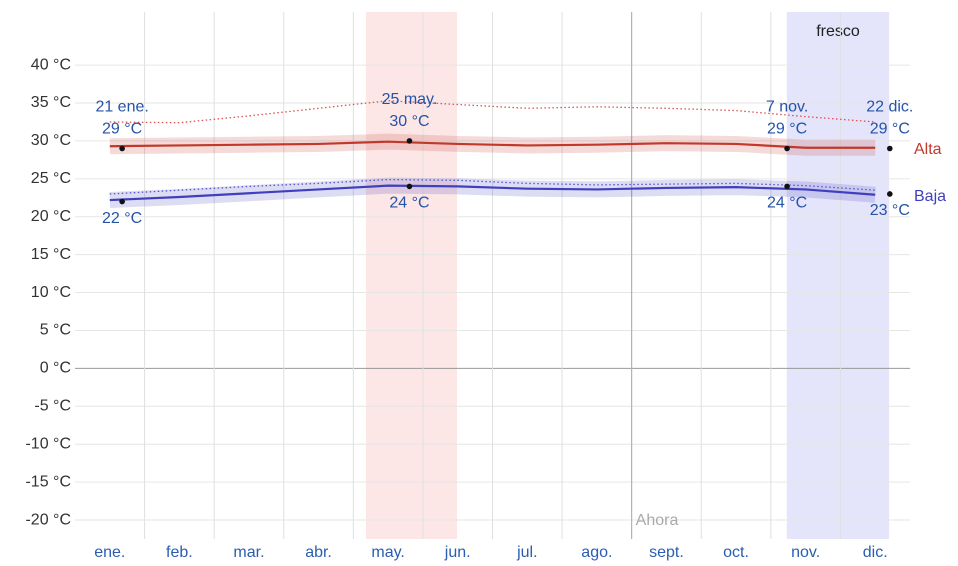 This screenshot has height=566, width=958. What do you see at coordinates (526, 552) in the screenshot?
I see `x-tick-label: jul.` at bounding box center [526, 552].